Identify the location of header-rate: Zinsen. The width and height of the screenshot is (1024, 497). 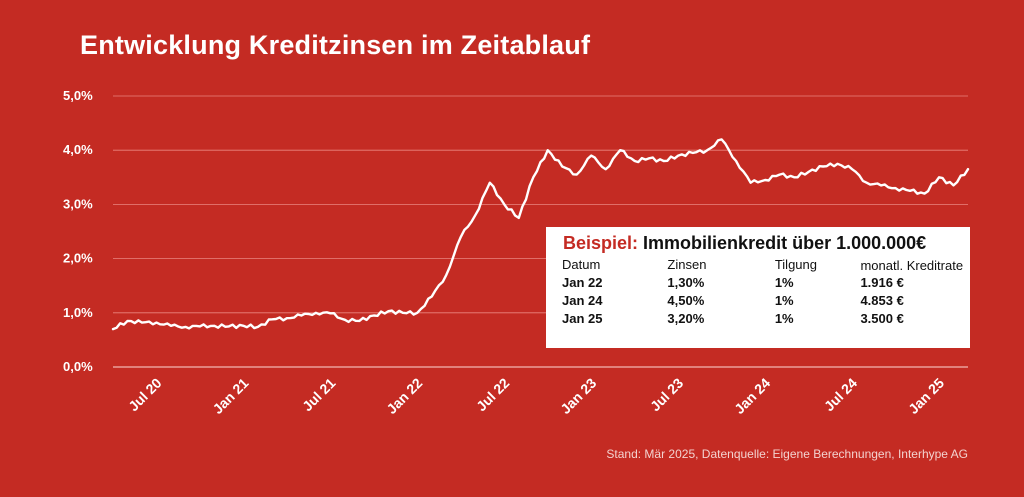
(687, 264).